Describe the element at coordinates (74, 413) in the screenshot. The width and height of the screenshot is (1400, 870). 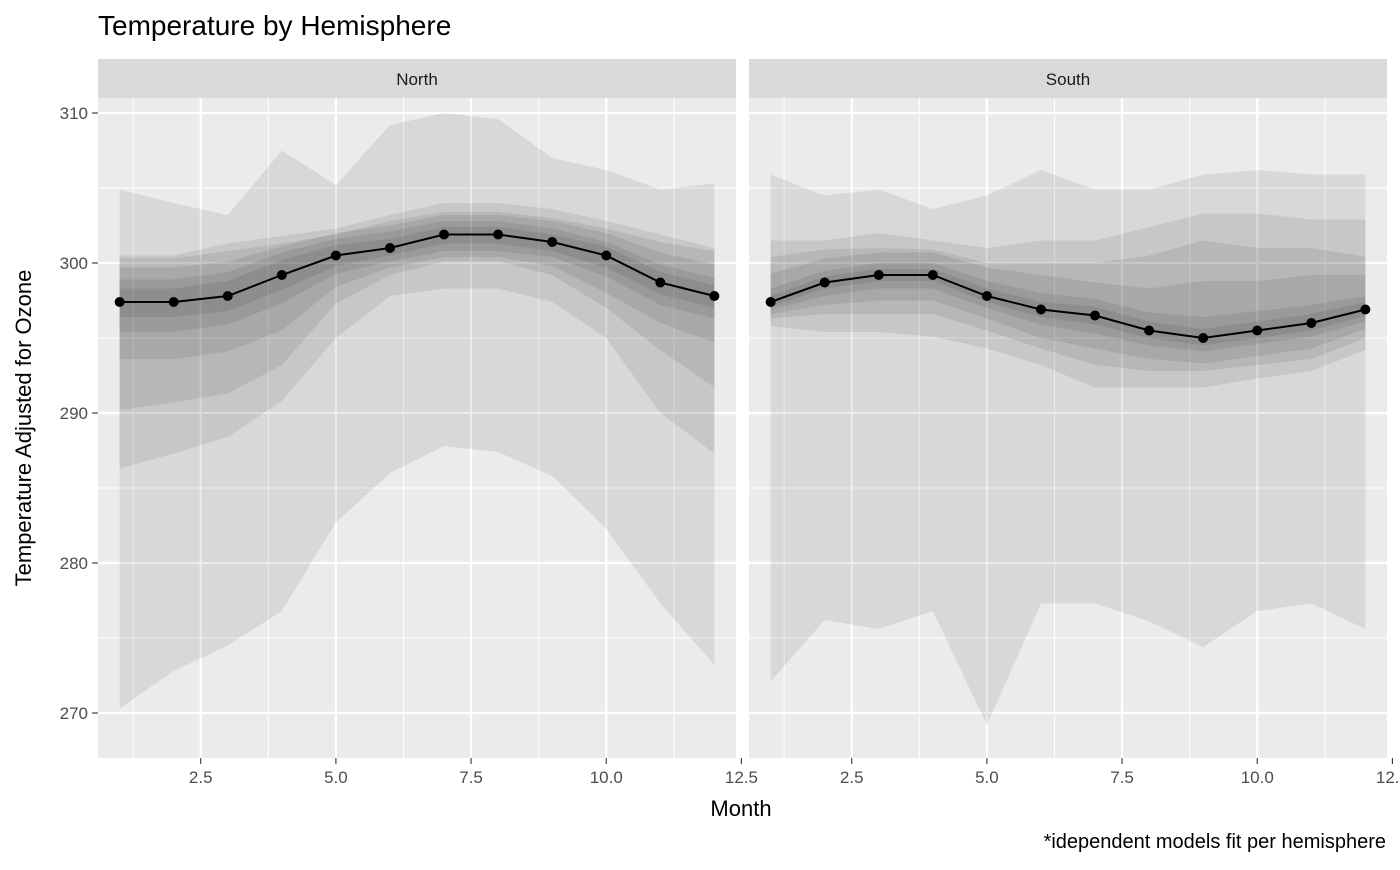
I see `y-tick-label: 290` at that location.